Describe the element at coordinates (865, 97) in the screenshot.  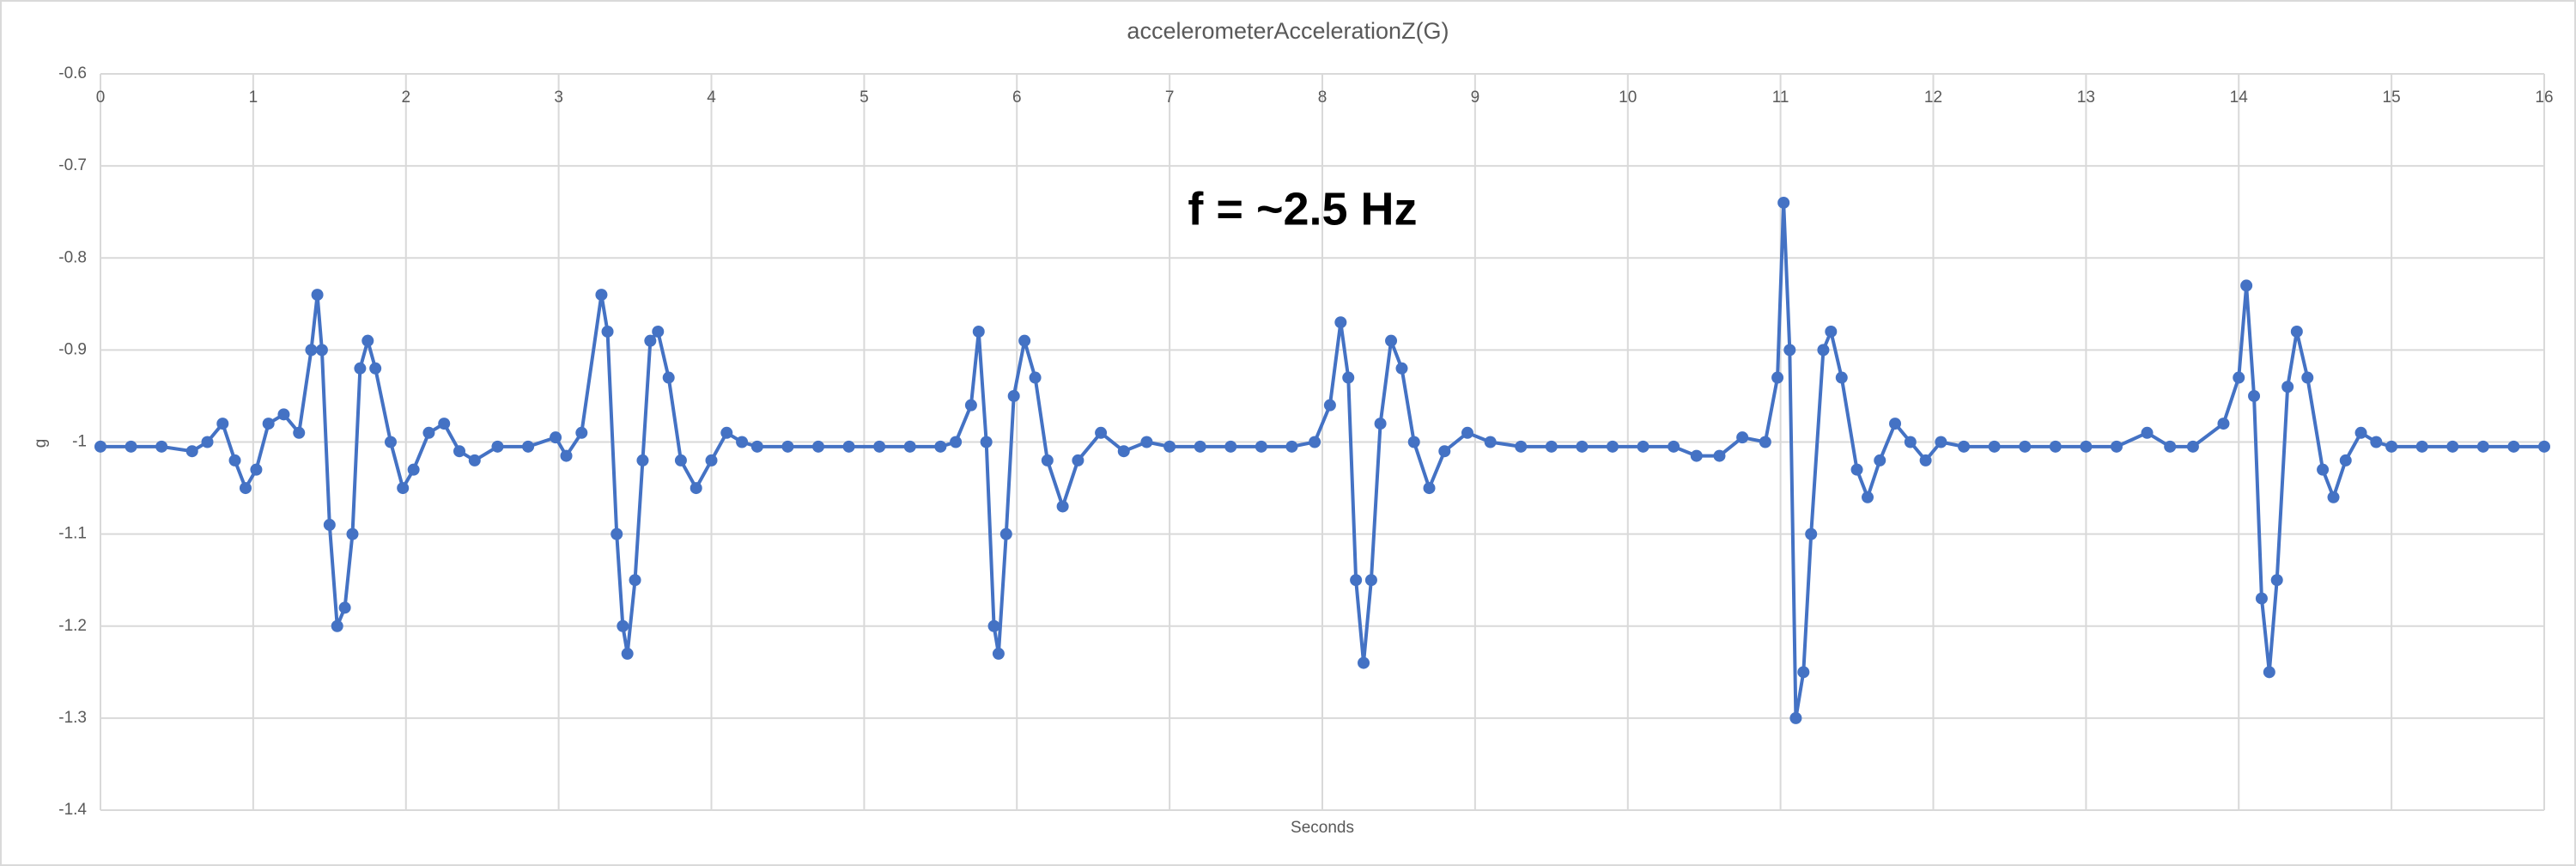
I see `x-tick-label: 5` at that location.